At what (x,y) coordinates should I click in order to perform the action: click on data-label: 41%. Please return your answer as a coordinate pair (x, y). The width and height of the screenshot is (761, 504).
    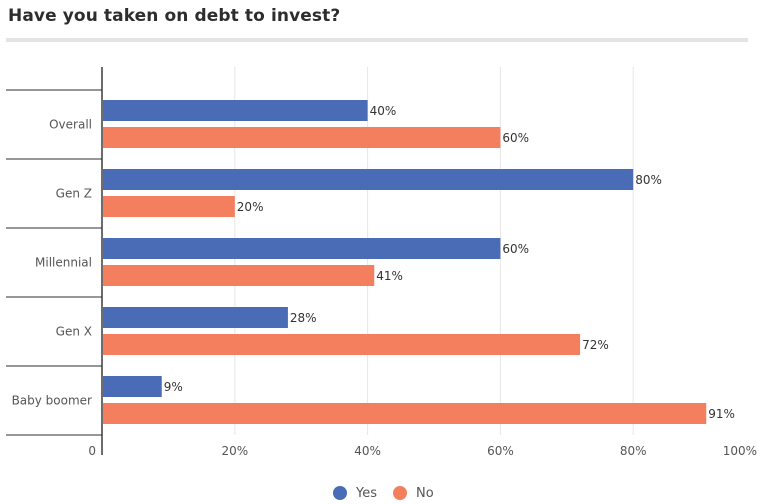
    Looking at the image, I should click on (389, 276).